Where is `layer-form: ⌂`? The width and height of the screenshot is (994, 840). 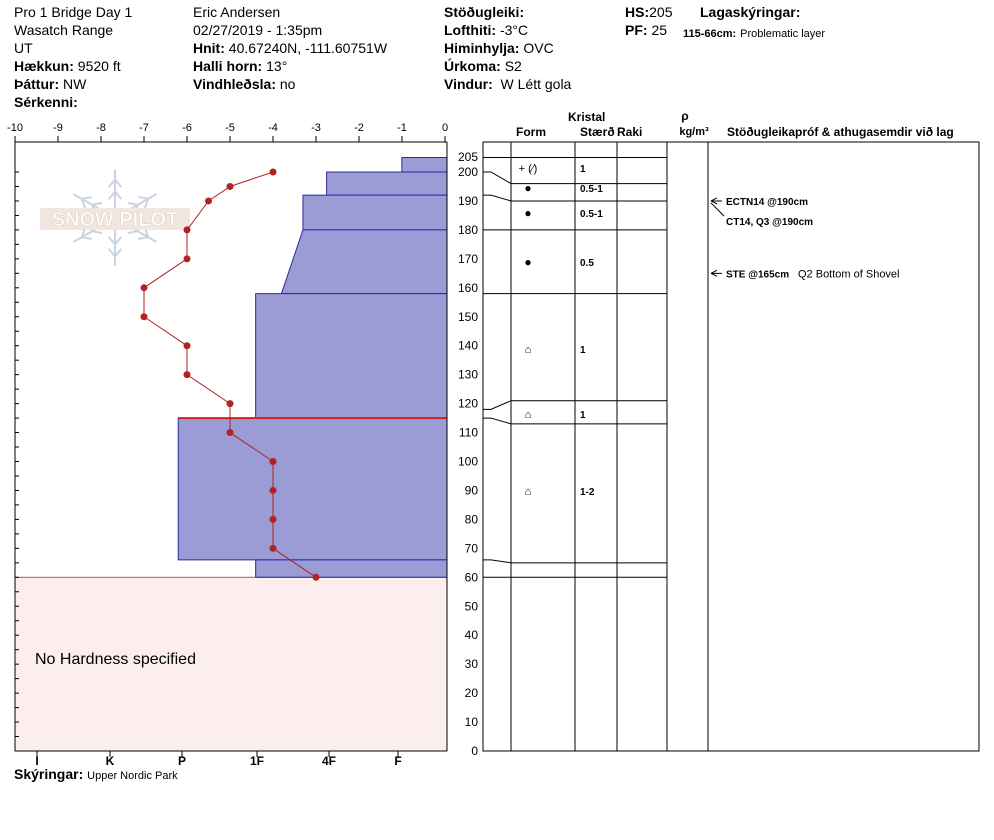
layer-form: ⌂ is located at coordinates (528, 492).